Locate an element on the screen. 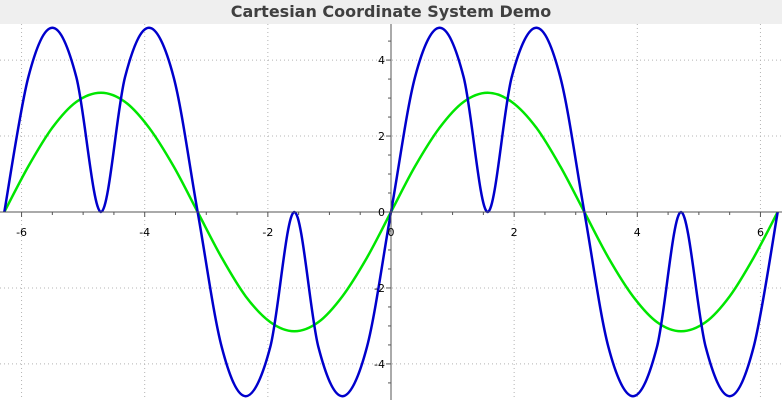 The width and height of the screenshot is (782, 400). title-bar: Cartesian Coordinate System Demo is located at coordinates (391, 12).